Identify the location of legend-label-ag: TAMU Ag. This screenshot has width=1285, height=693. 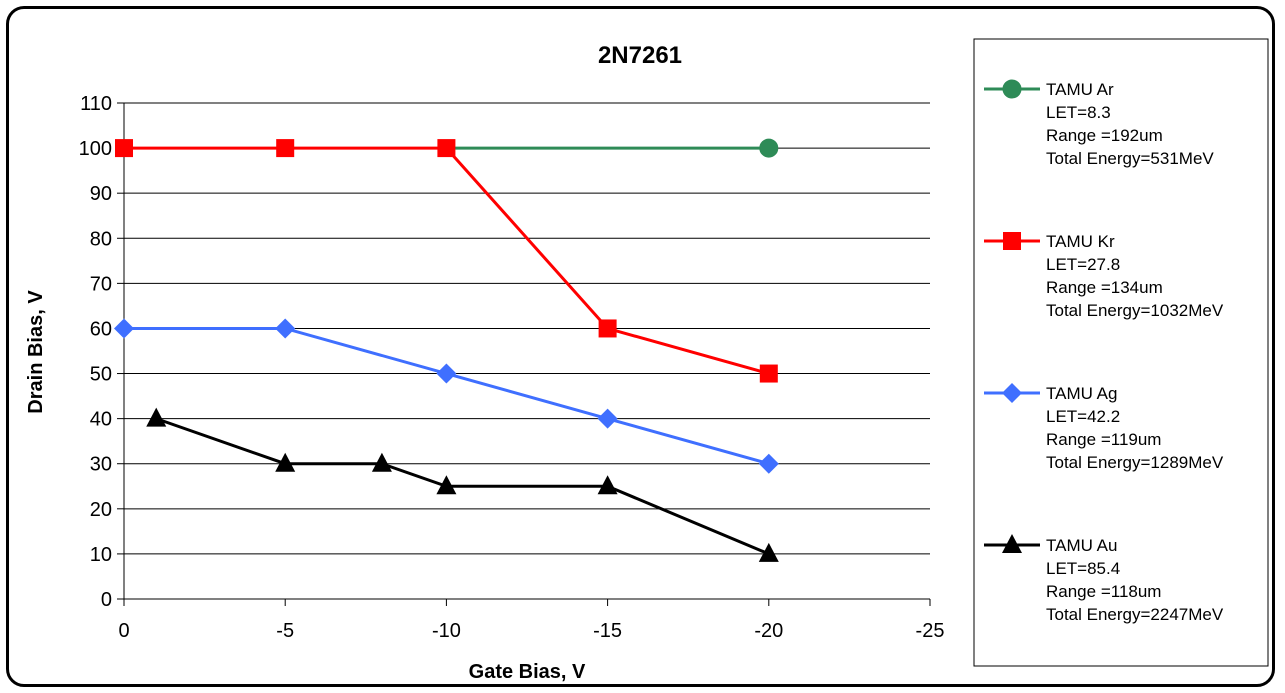
(1081, 393).